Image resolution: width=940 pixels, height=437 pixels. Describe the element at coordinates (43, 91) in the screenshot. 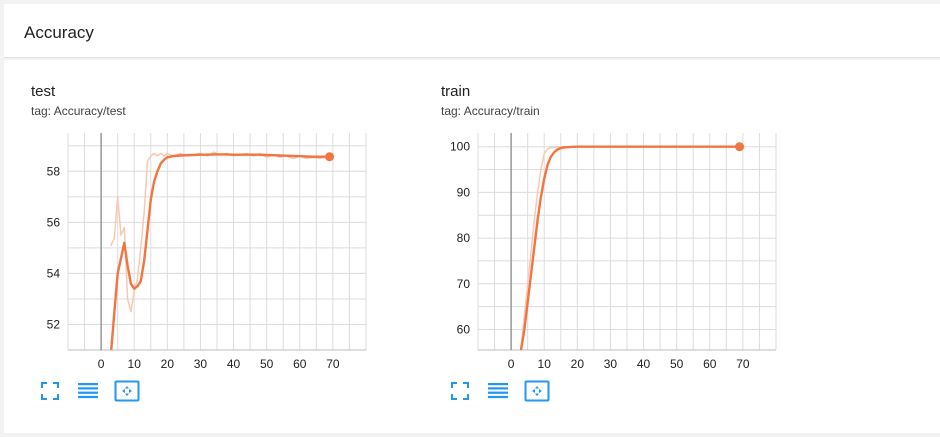

I see `card-title: test` at that location.